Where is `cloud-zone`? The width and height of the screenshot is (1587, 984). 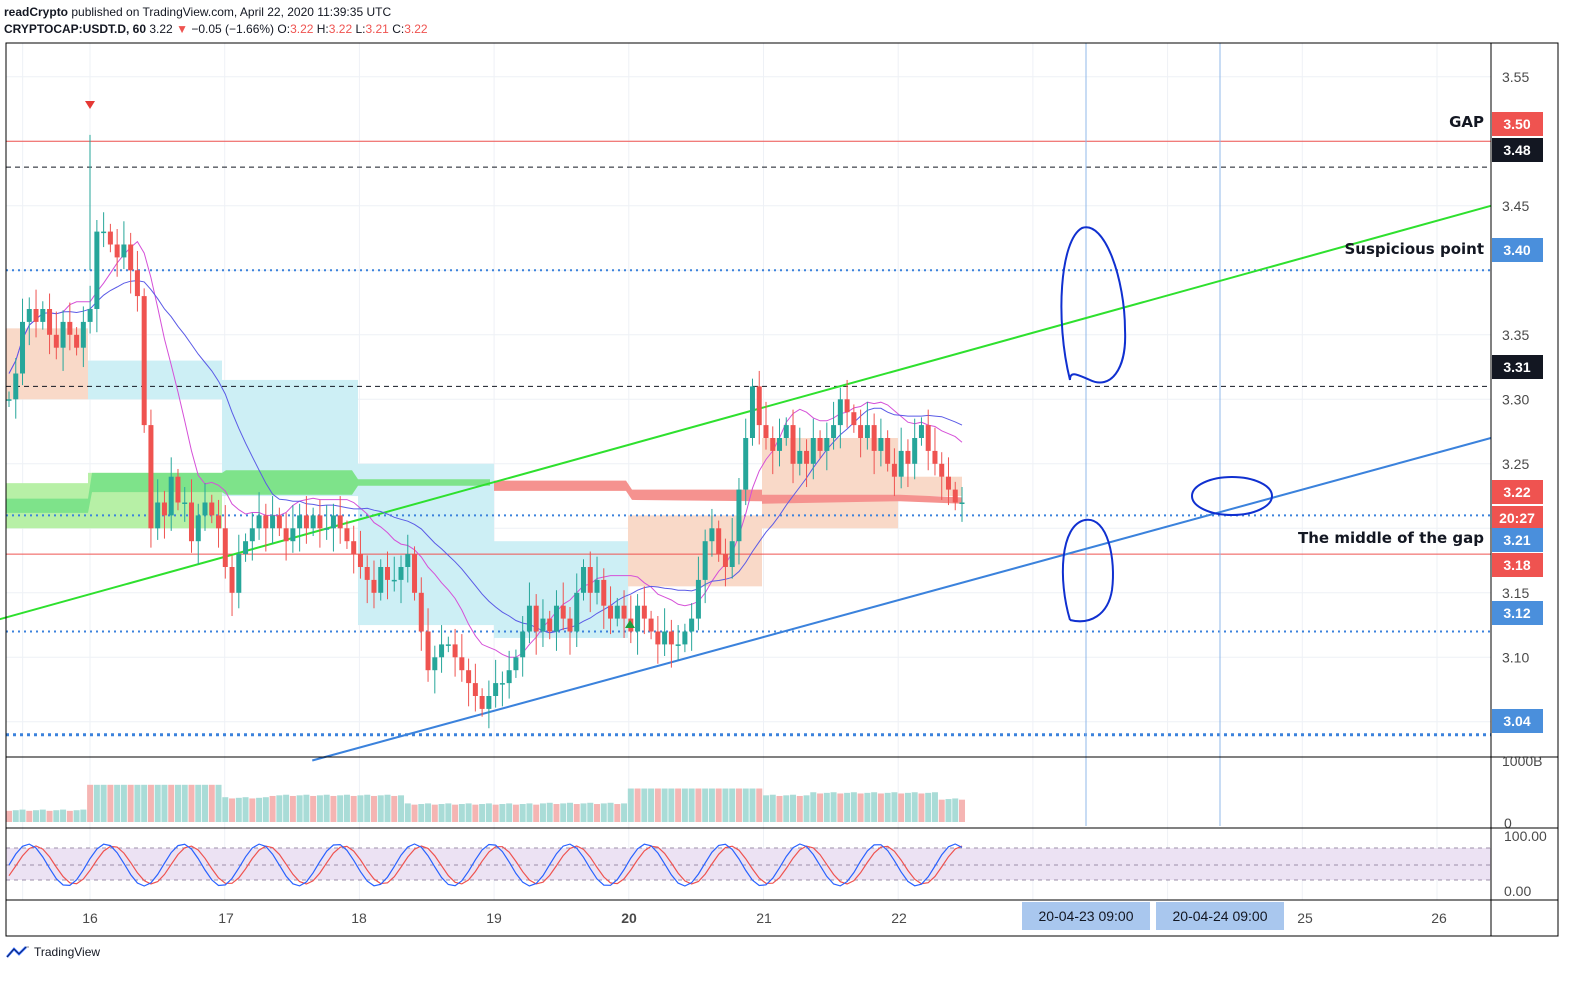 cloud-zone is located at coordinates (830, 483).